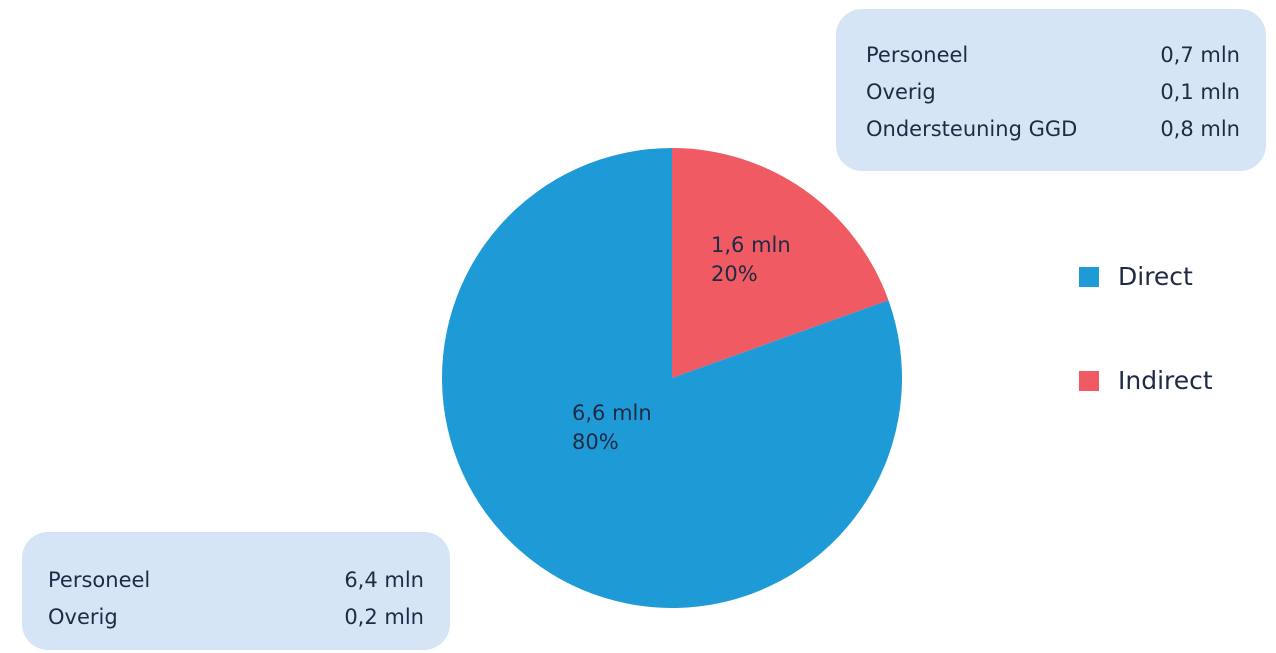 This screenshot has width=1276, height=653. I want to click on slice-percent-label-direct: 80%, so click(595, 442).